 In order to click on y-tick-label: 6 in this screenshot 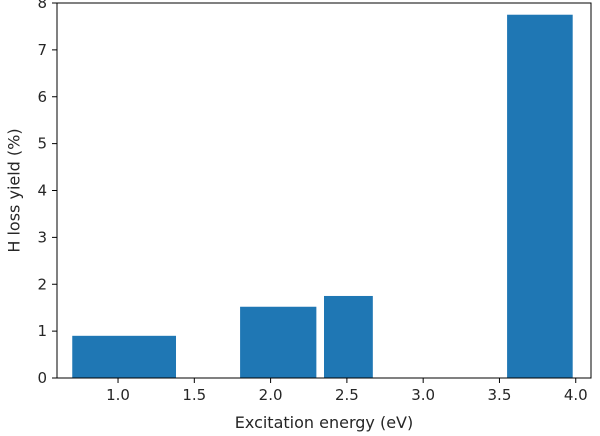, I will do `click(42, 97)`.